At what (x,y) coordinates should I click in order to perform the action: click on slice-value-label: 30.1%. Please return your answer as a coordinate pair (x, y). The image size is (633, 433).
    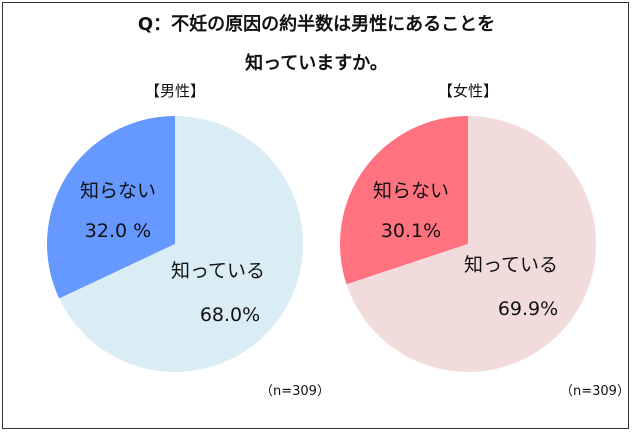
    Looking at the image, I should click on (411, 231).